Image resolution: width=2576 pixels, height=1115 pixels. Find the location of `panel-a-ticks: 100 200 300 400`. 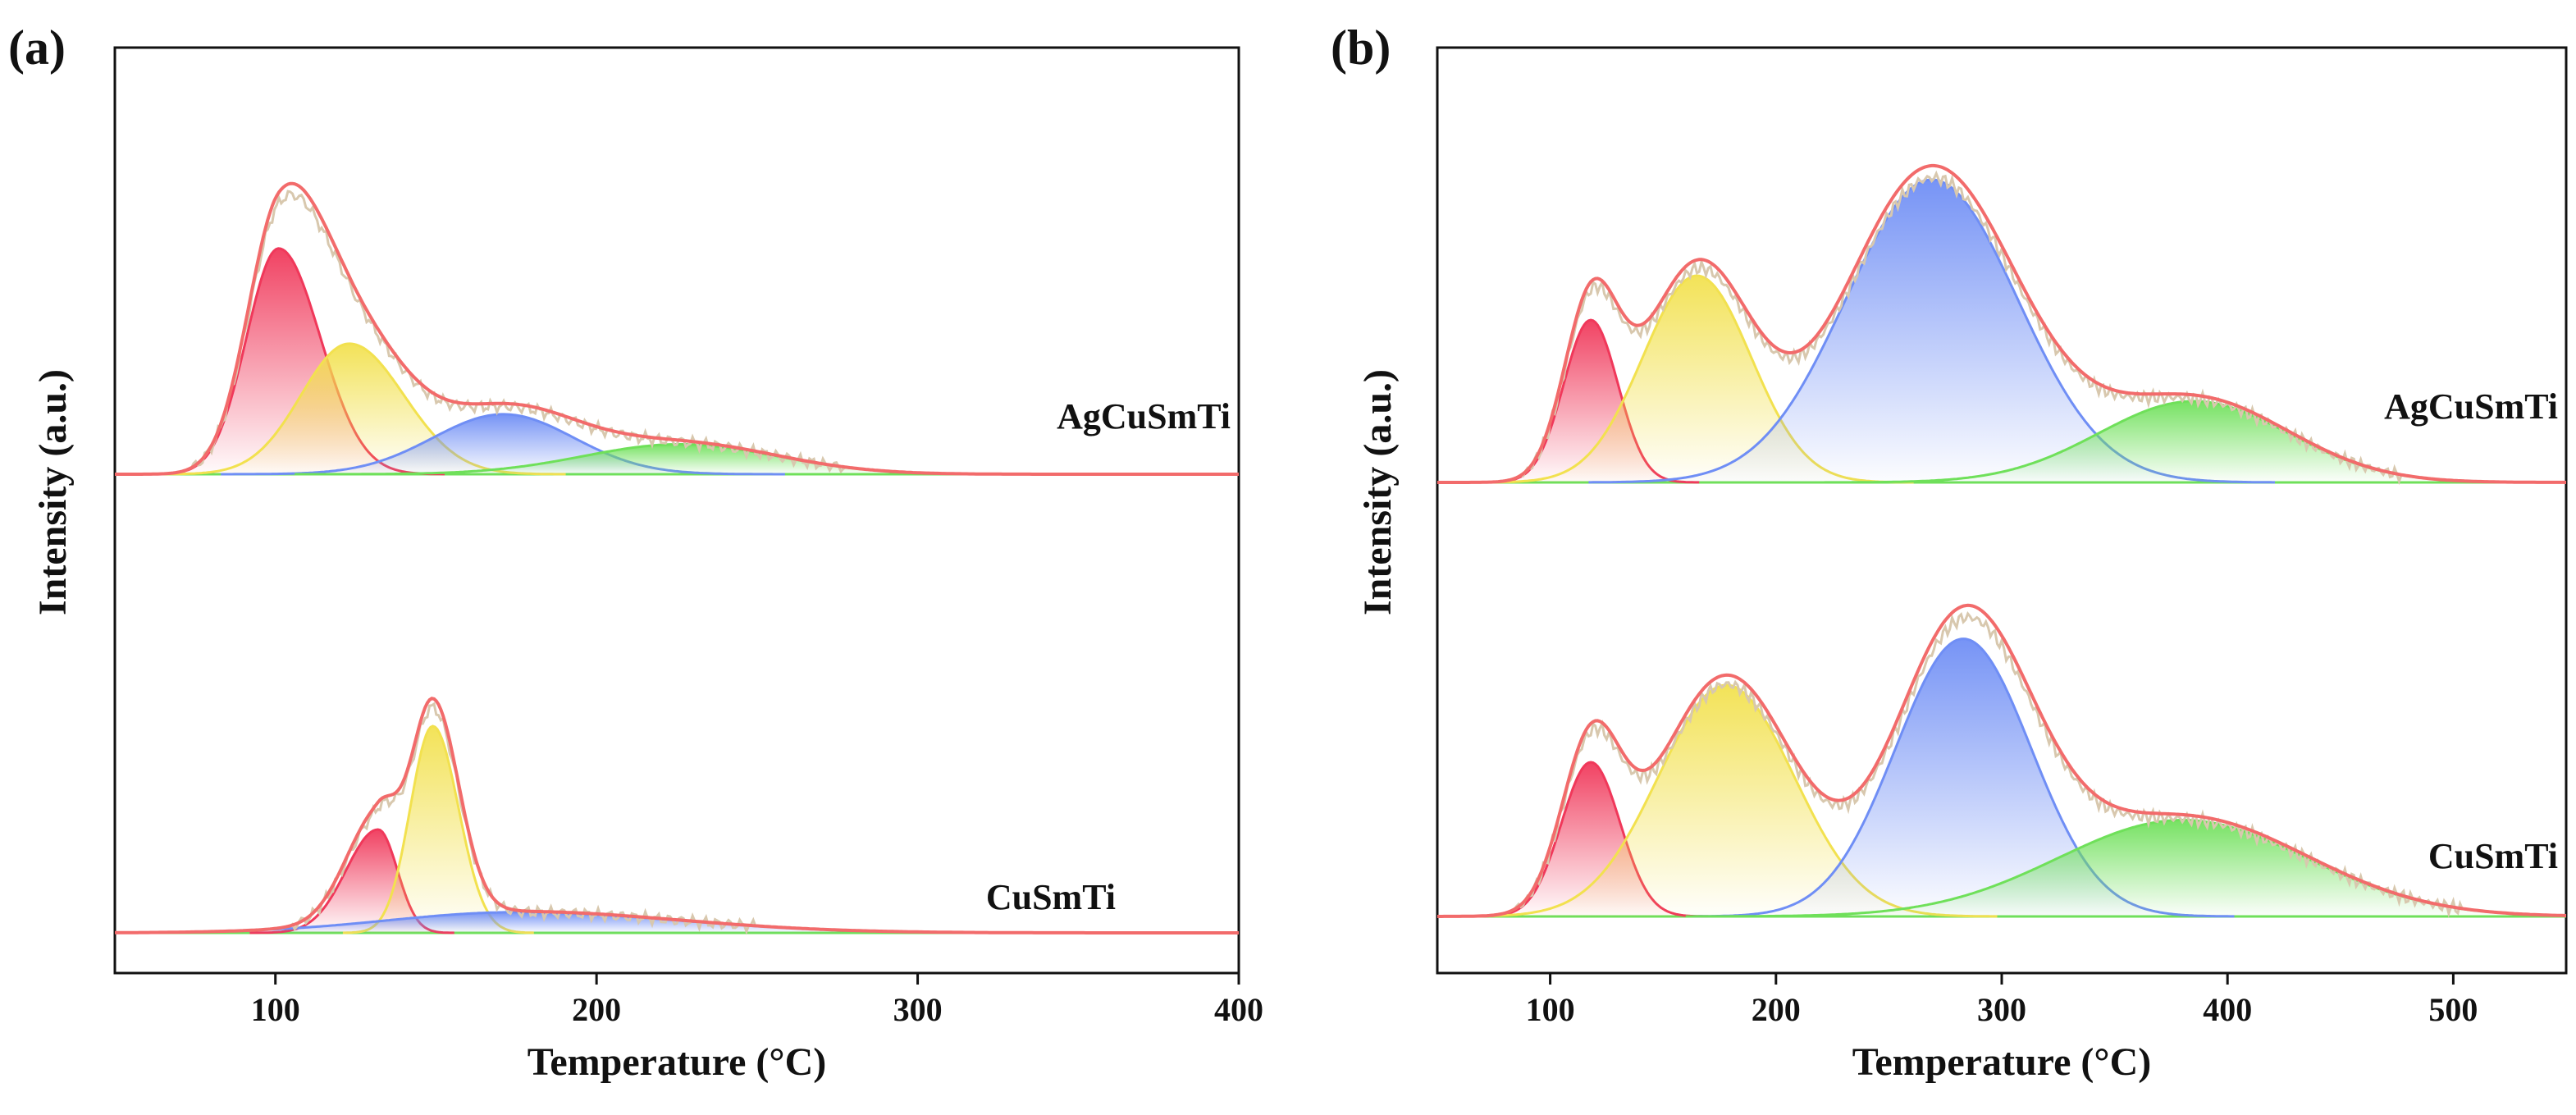

panel-a-ticks: 100 200 300 400 is located at coordinates (757, 1001).